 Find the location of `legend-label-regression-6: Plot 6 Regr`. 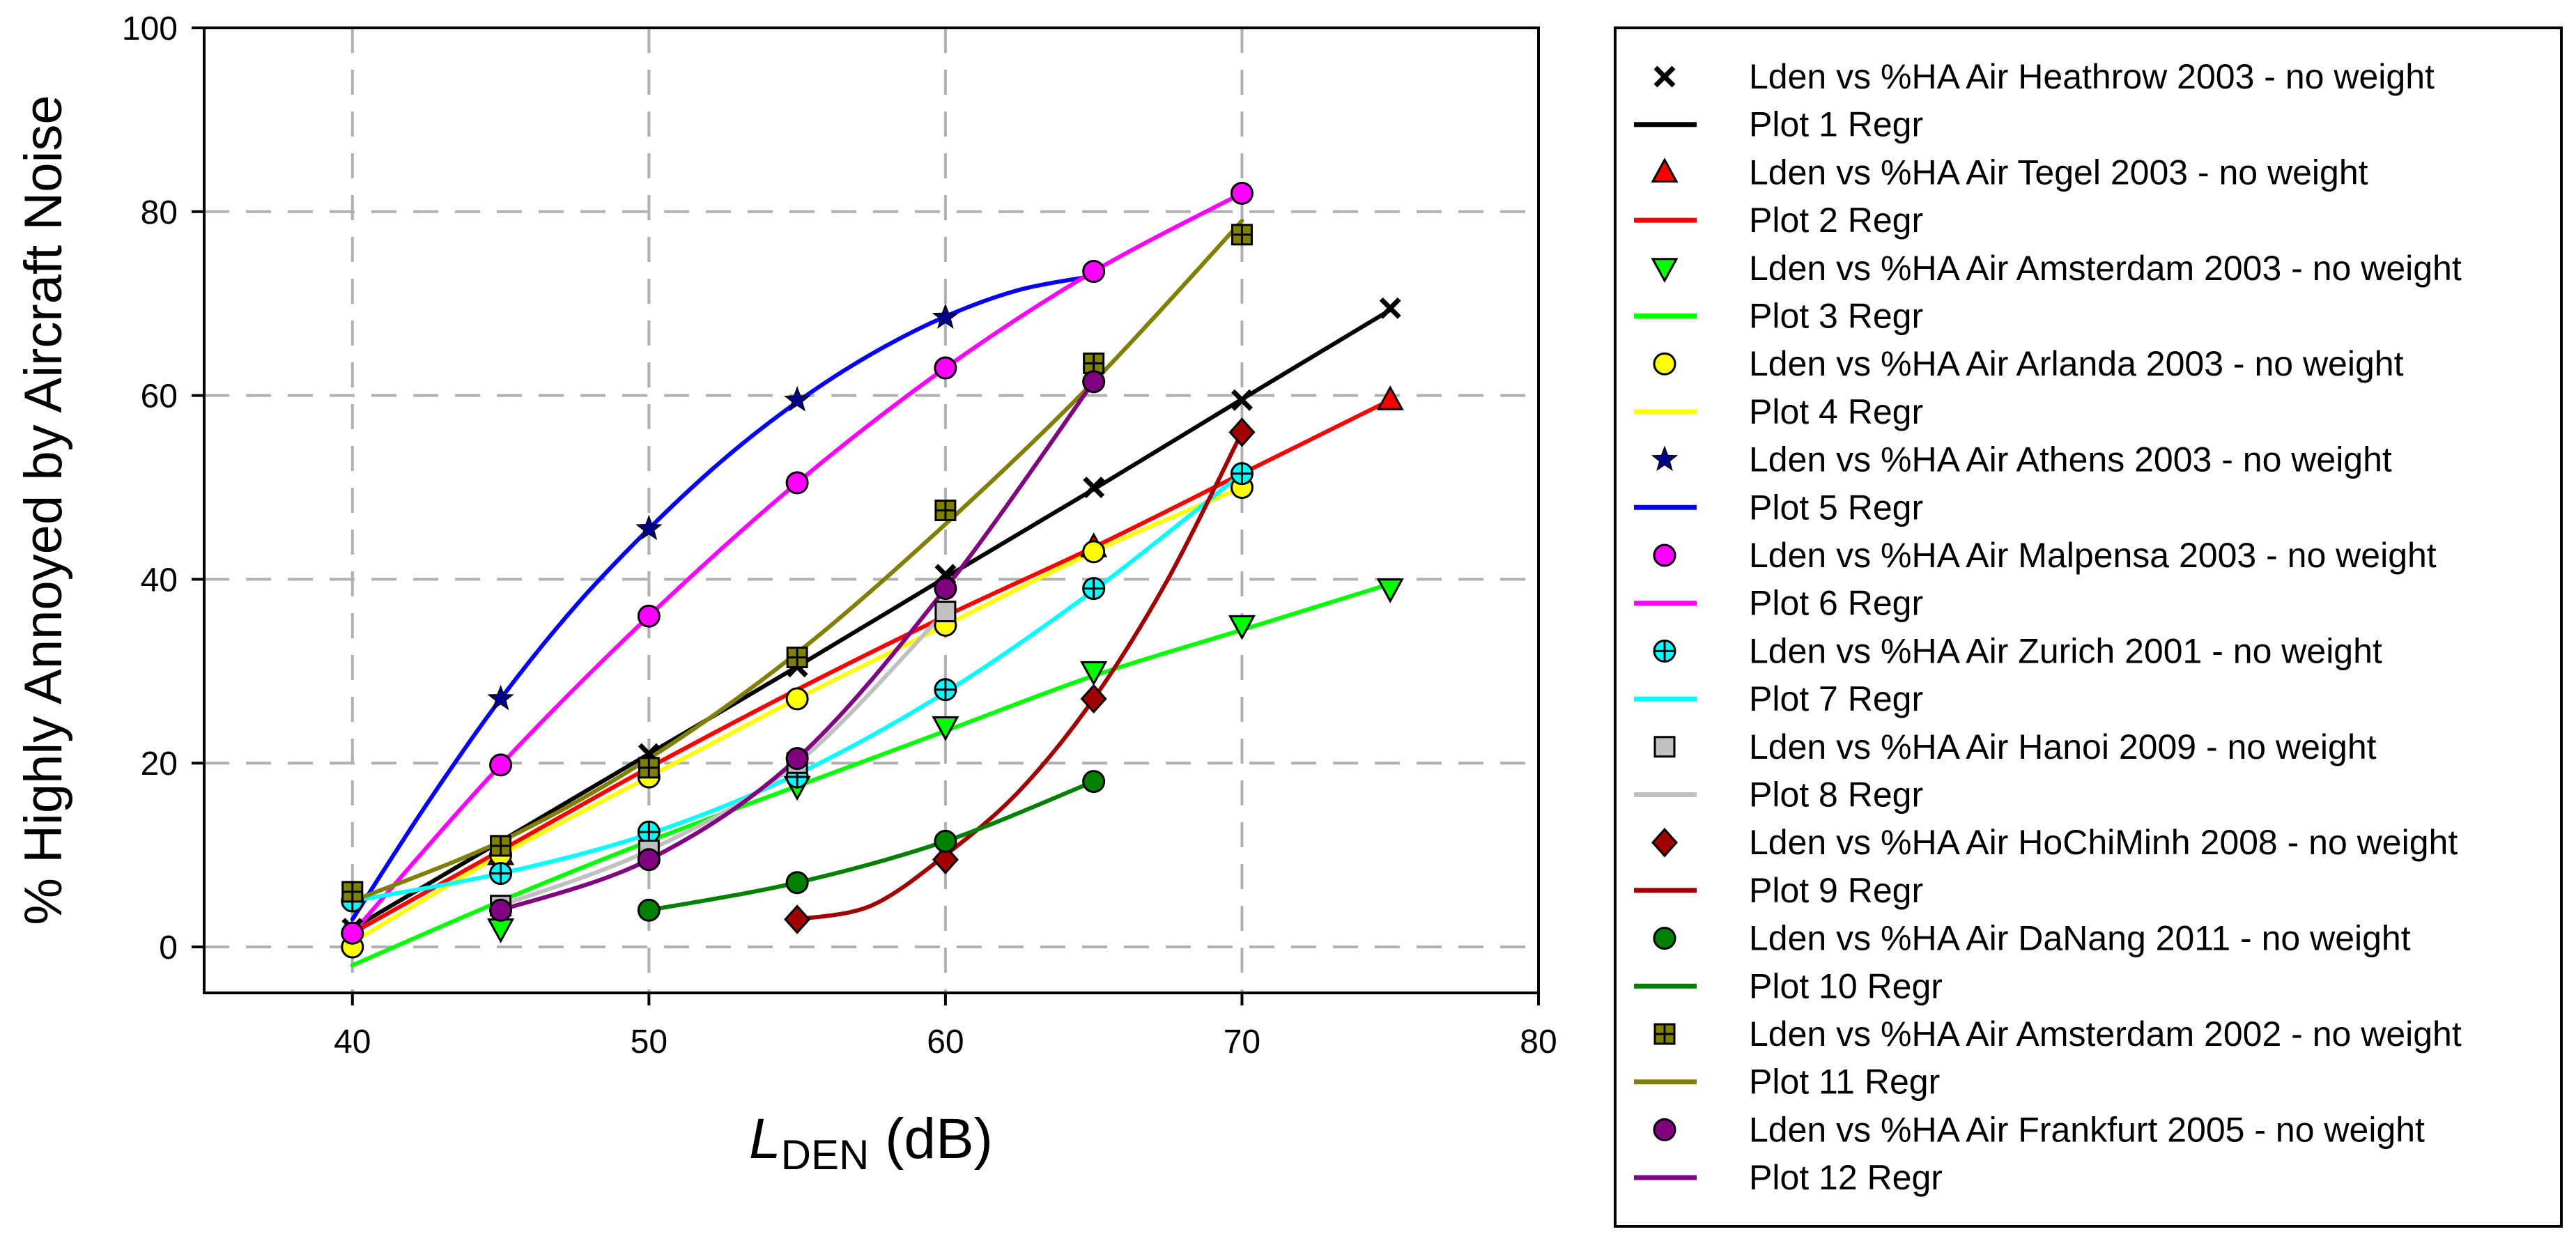

legend-label-regression-6: Plot 6 Regr is located at coordinates (1836, 603).